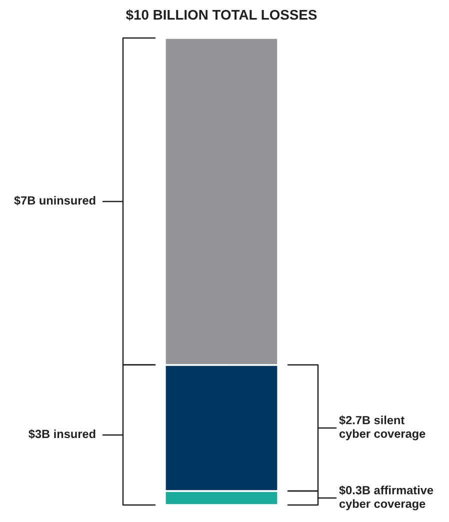  Describe the element at coordinates (221, 15) in the screenshot. I see `chart-title: $10 BILLION TOTAL LOSSES` at that location.